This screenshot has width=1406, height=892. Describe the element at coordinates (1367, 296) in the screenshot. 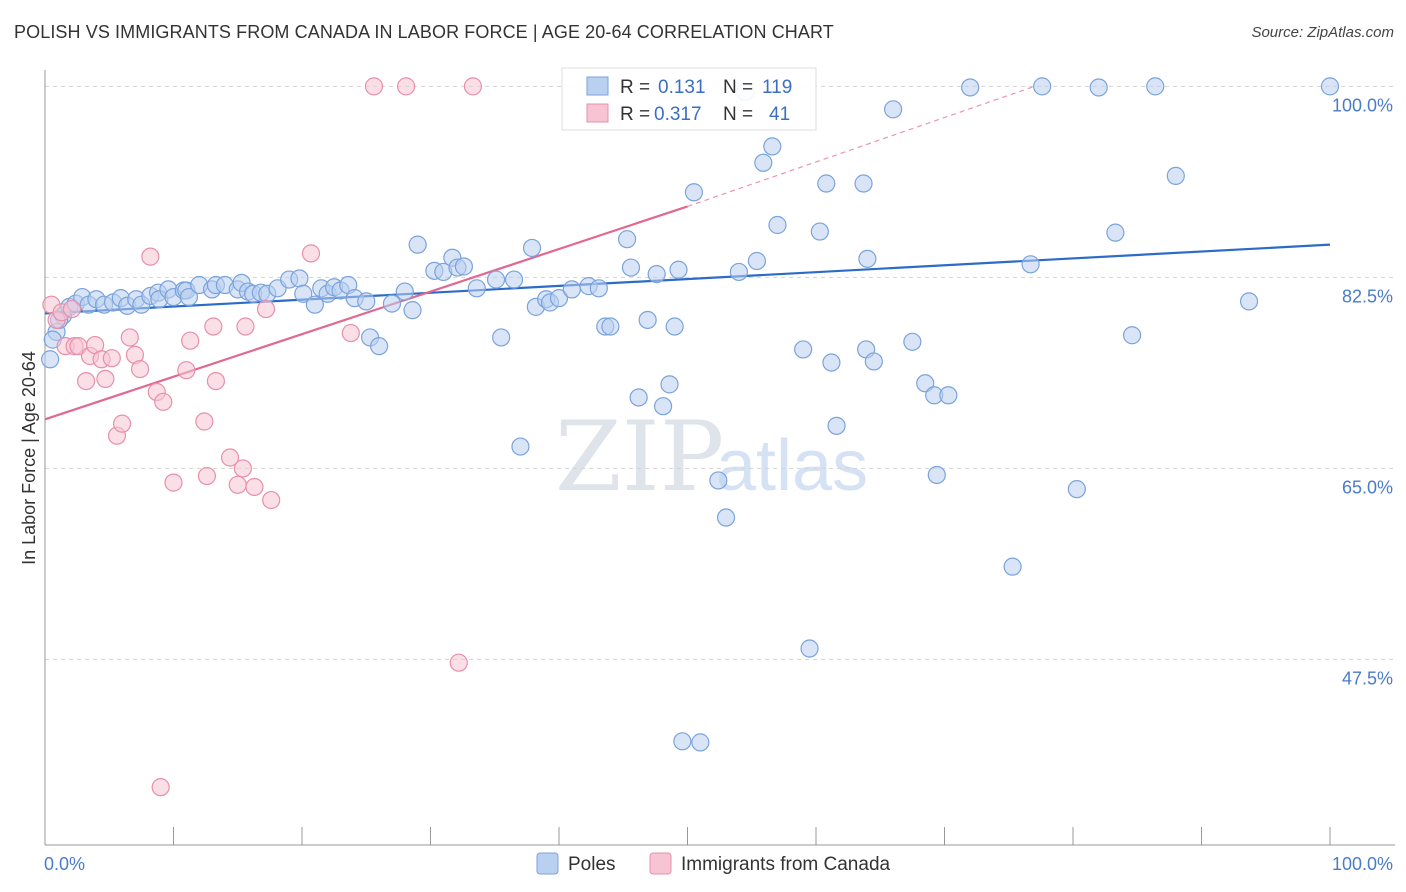

I see `y-tick-label: 82.5%` at that location.